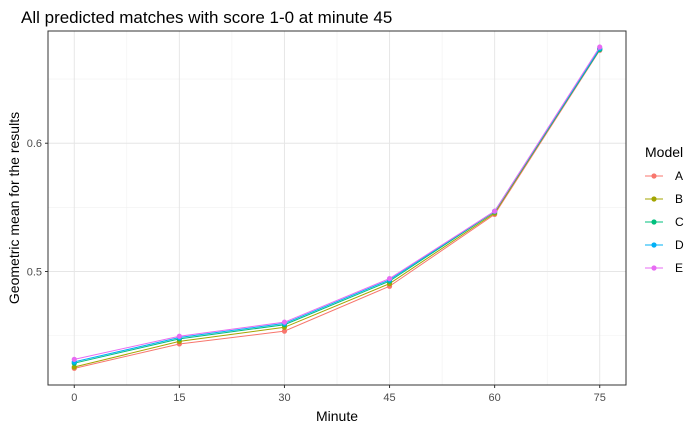  Describe the element at coordinates (664, 245) in the screenshot. I see `legend-item-d: D` at that location.